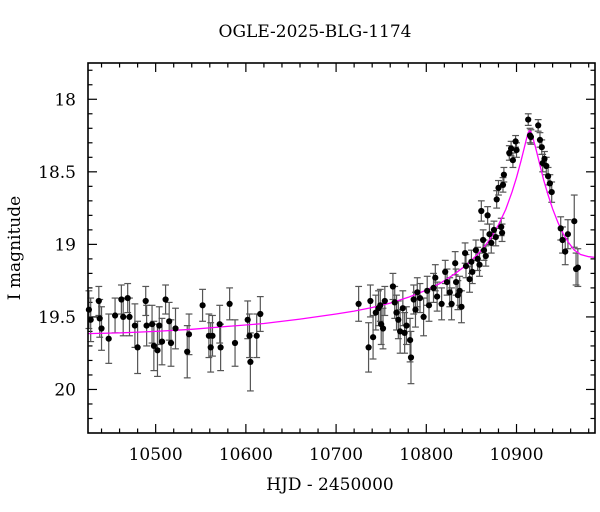 The image size is (600, 512). I want to click on y-tick-label: 18.5, so click(57, 173).